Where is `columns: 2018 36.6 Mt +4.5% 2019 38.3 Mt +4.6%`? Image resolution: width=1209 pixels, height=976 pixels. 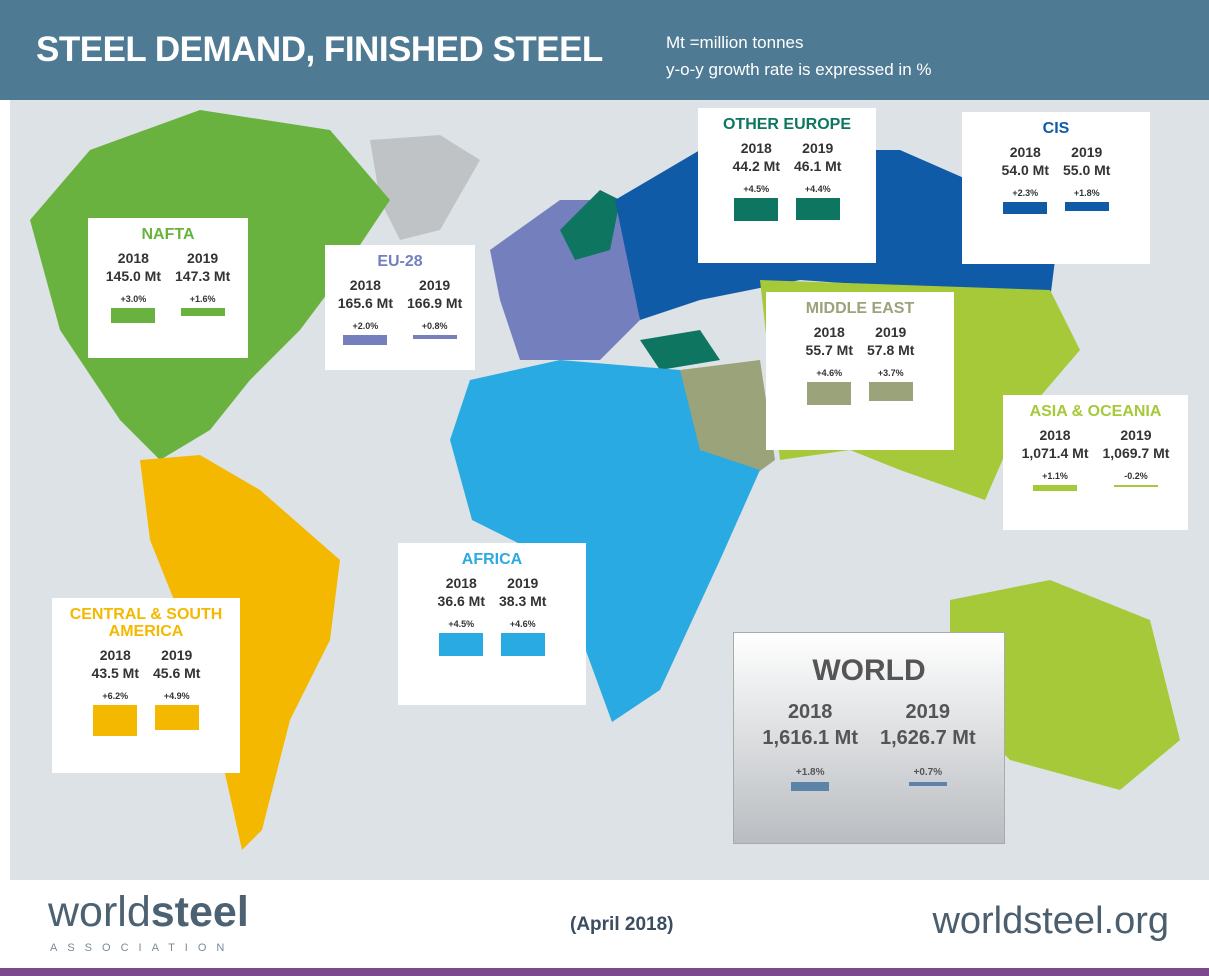
columns: 2018 36.6 Mt +4.5% 2019 38.3 Mt +4.6% is located at coordinates (492, 615).